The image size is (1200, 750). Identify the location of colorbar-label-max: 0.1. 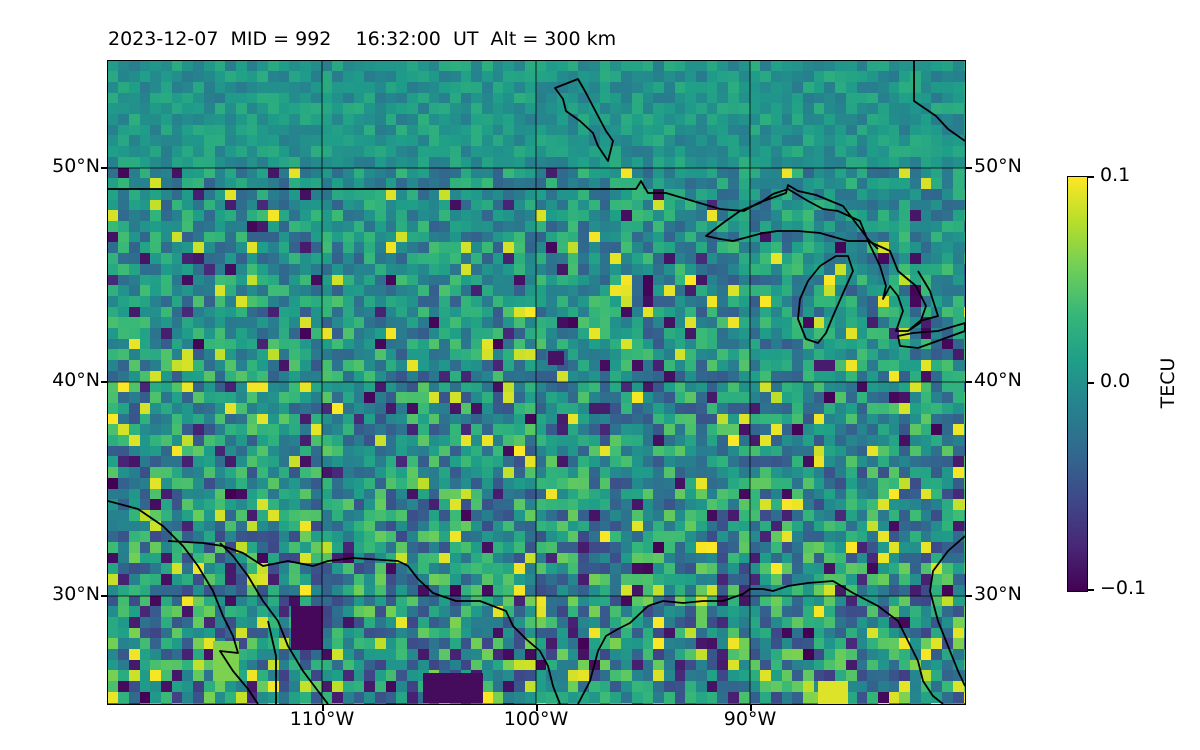
(1115, 175).